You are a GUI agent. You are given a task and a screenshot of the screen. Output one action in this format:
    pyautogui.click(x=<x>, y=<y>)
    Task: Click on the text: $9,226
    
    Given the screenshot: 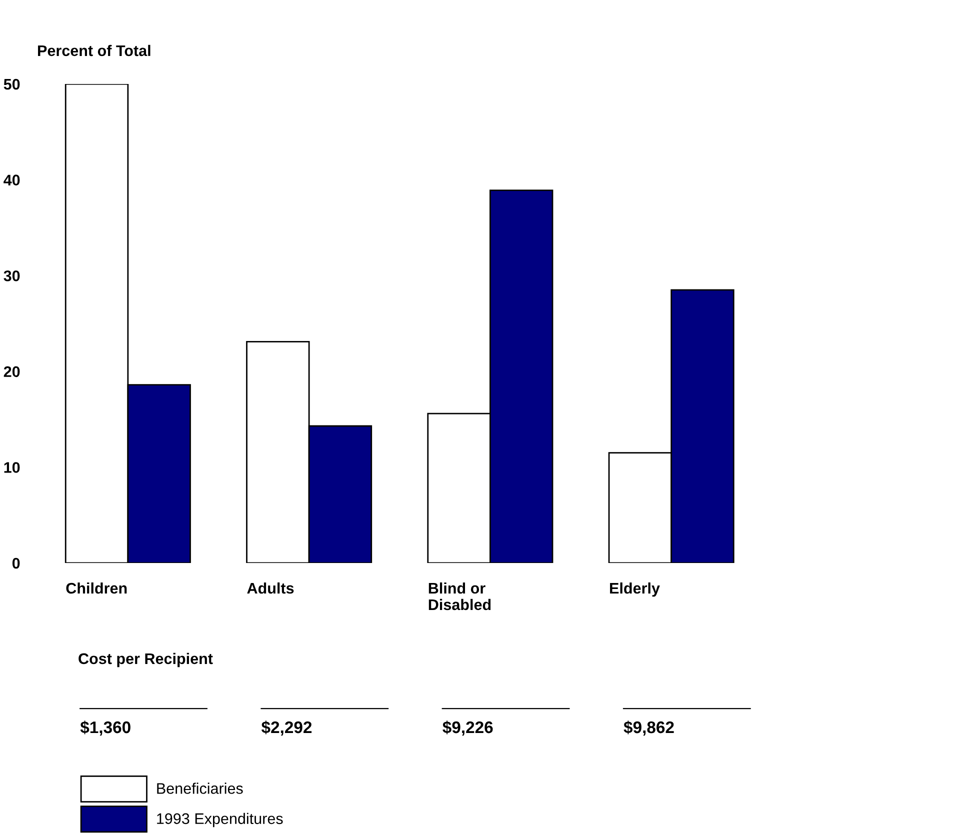 What is the action you would take?
    pyautogui.click(x=467, y=728)
    